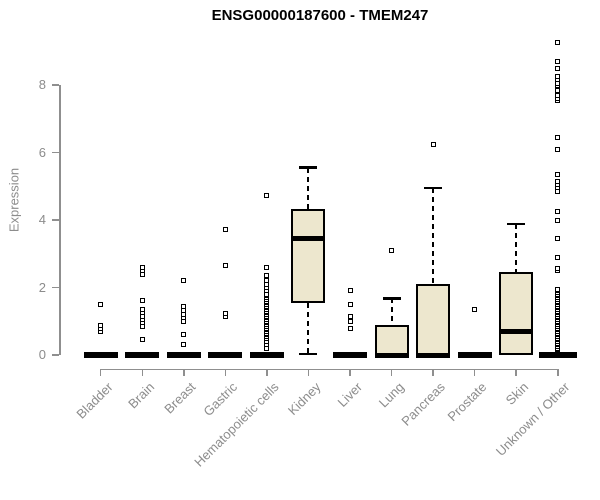 The height and width of the screenshot is (500, 600). I want to click on x-category-label: Liver, so click(349, 394).